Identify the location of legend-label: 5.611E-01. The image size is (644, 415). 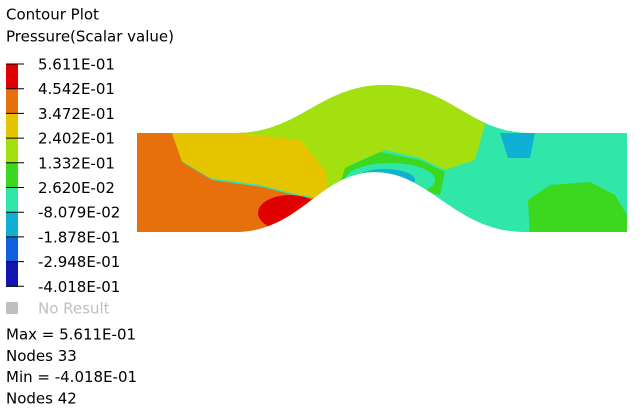
(76, 65).